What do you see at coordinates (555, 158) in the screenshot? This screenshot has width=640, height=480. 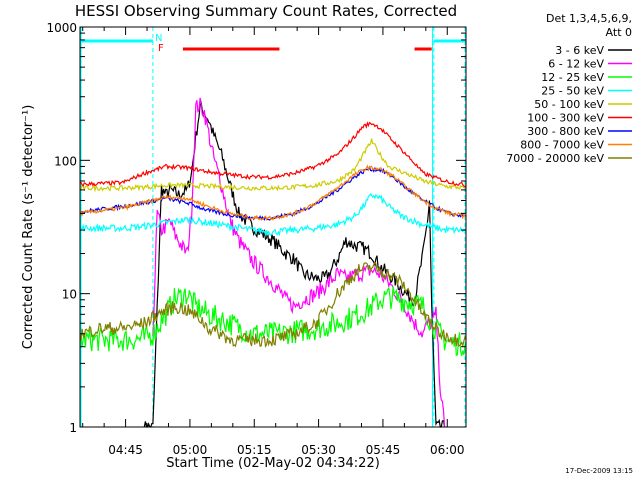 I see `legend-label: 7000 - 20000 keV` at bounding box center [555, 158].